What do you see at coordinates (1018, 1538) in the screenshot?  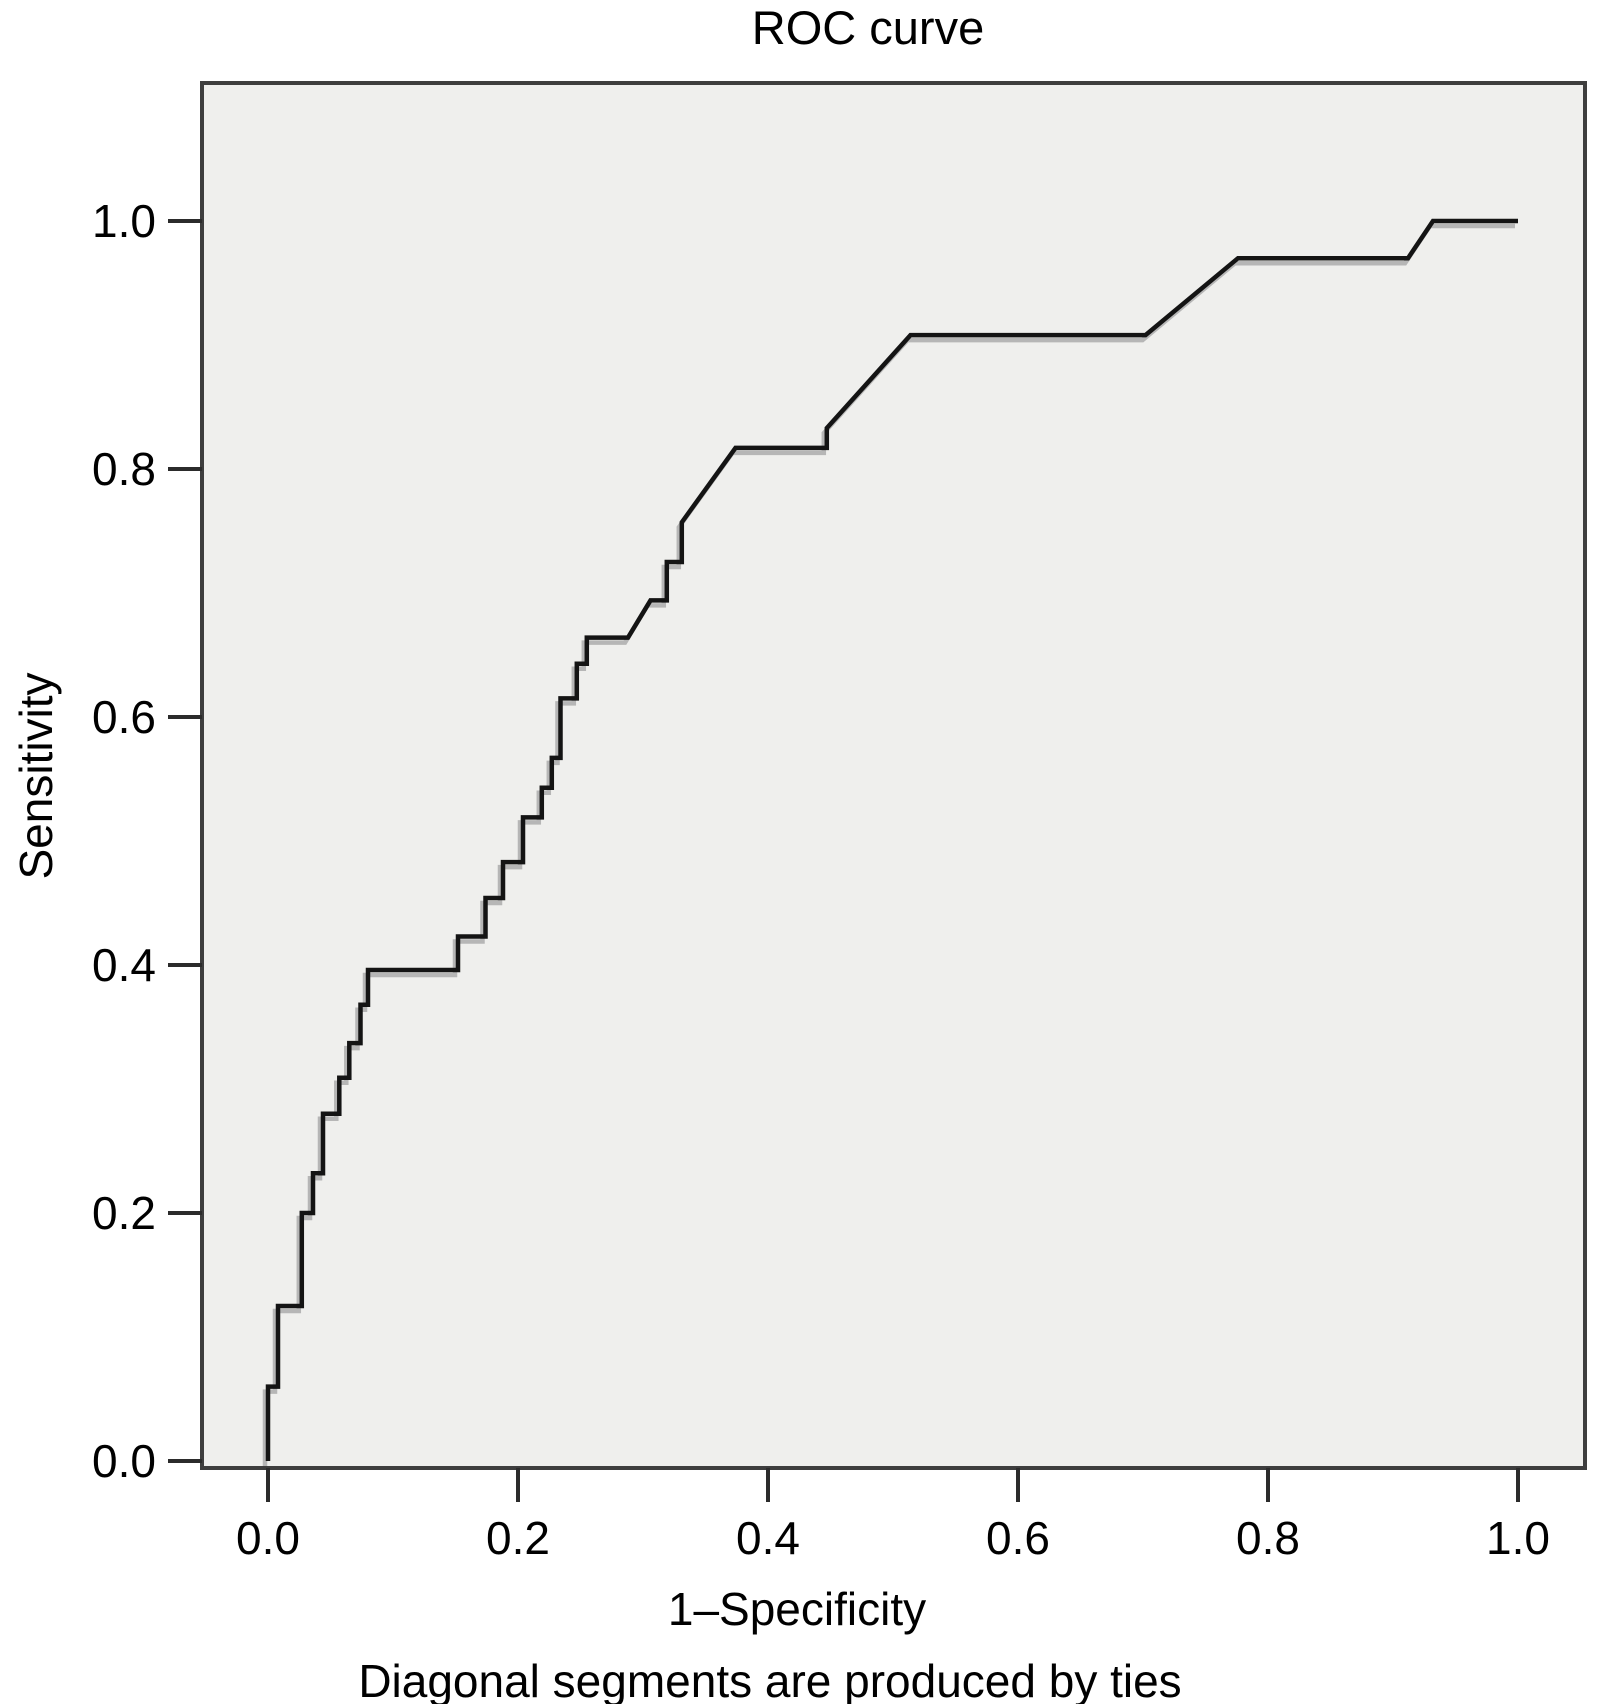 I see `x-tick-label: 0.6` at bounding box center [1018, 1538].